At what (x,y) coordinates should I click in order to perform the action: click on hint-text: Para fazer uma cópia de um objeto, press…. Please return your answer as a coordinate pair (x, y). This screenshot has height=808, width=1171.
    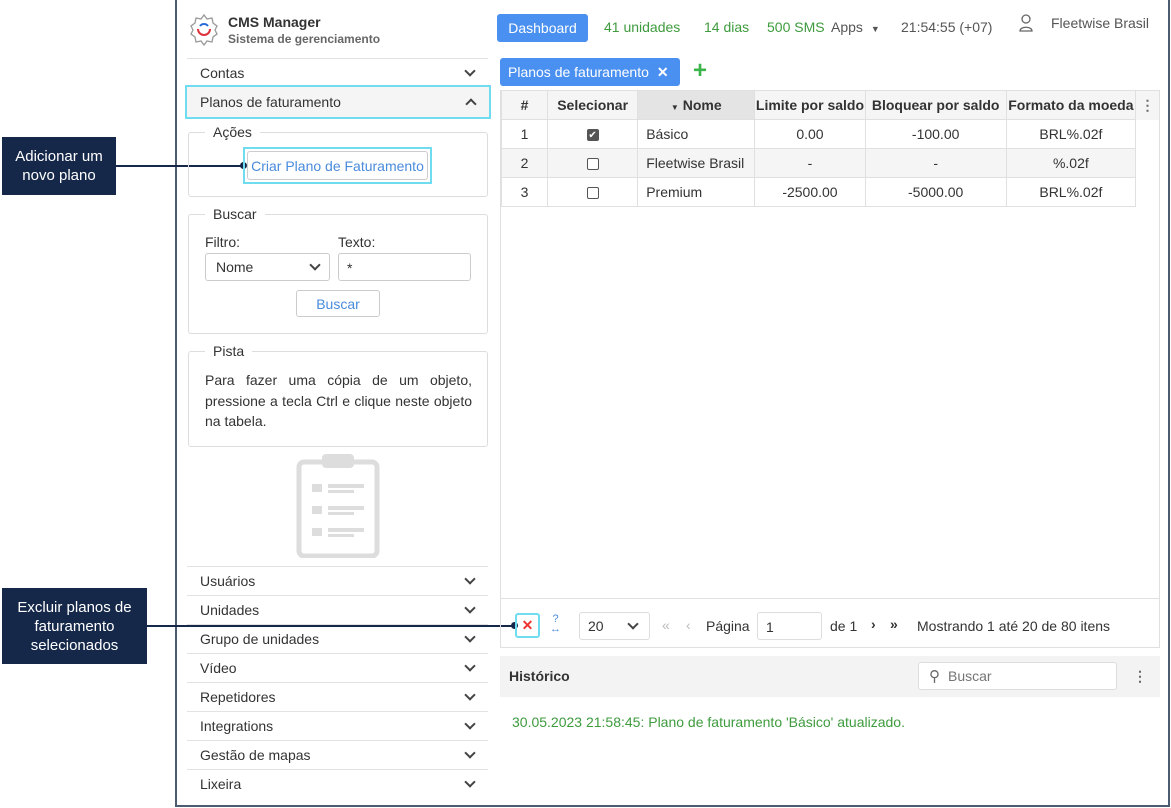
    Looking at the image, I should click on (338, 400).